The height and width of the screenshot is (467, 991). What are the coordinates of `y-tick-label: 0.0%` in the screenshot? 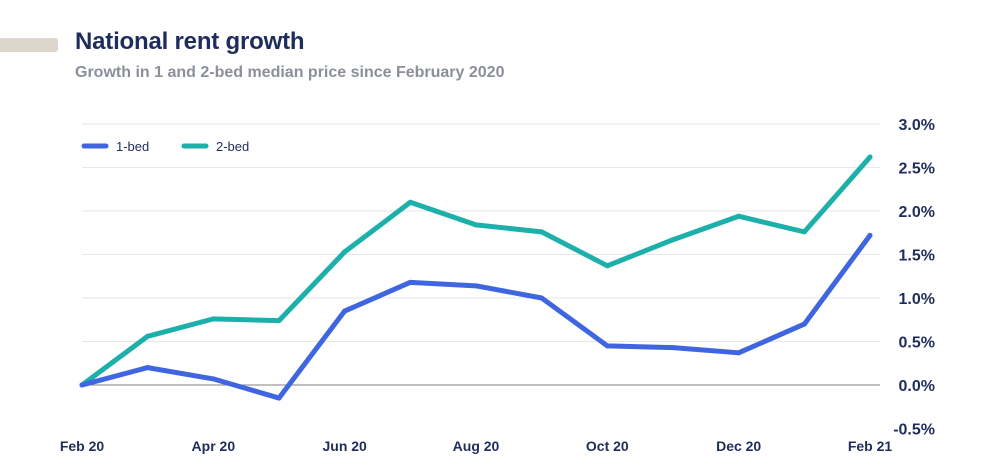 It's located at (917, 386).